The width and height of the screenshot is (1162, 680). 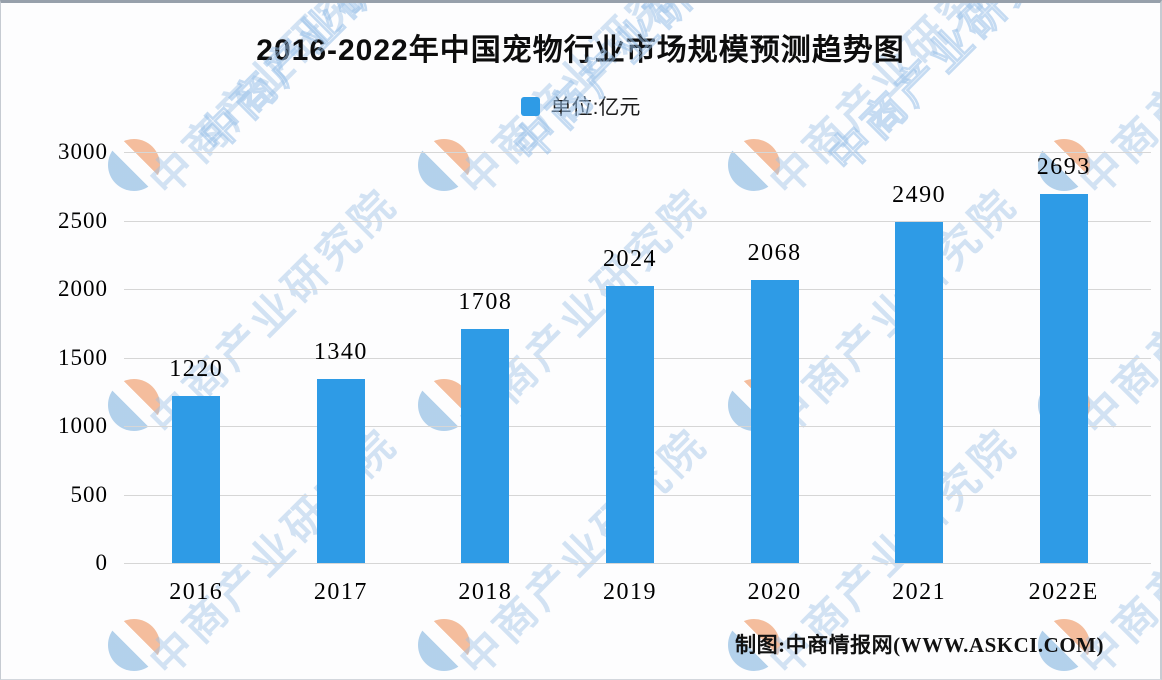 I want to click on y-axis-tick-label: 2000, so click(x=83, y=288).